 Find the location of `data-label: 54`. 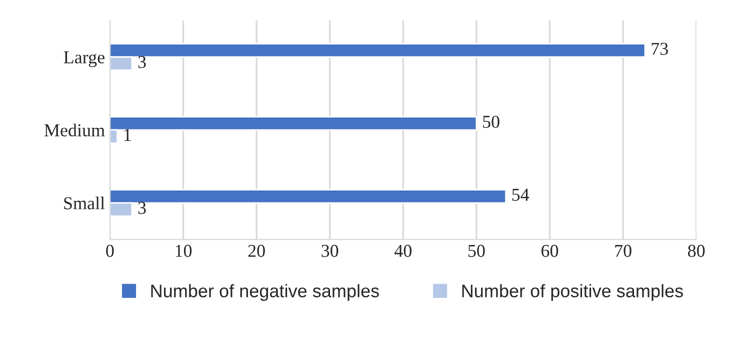

data-label: 54 is located at coordinates (521, 194).